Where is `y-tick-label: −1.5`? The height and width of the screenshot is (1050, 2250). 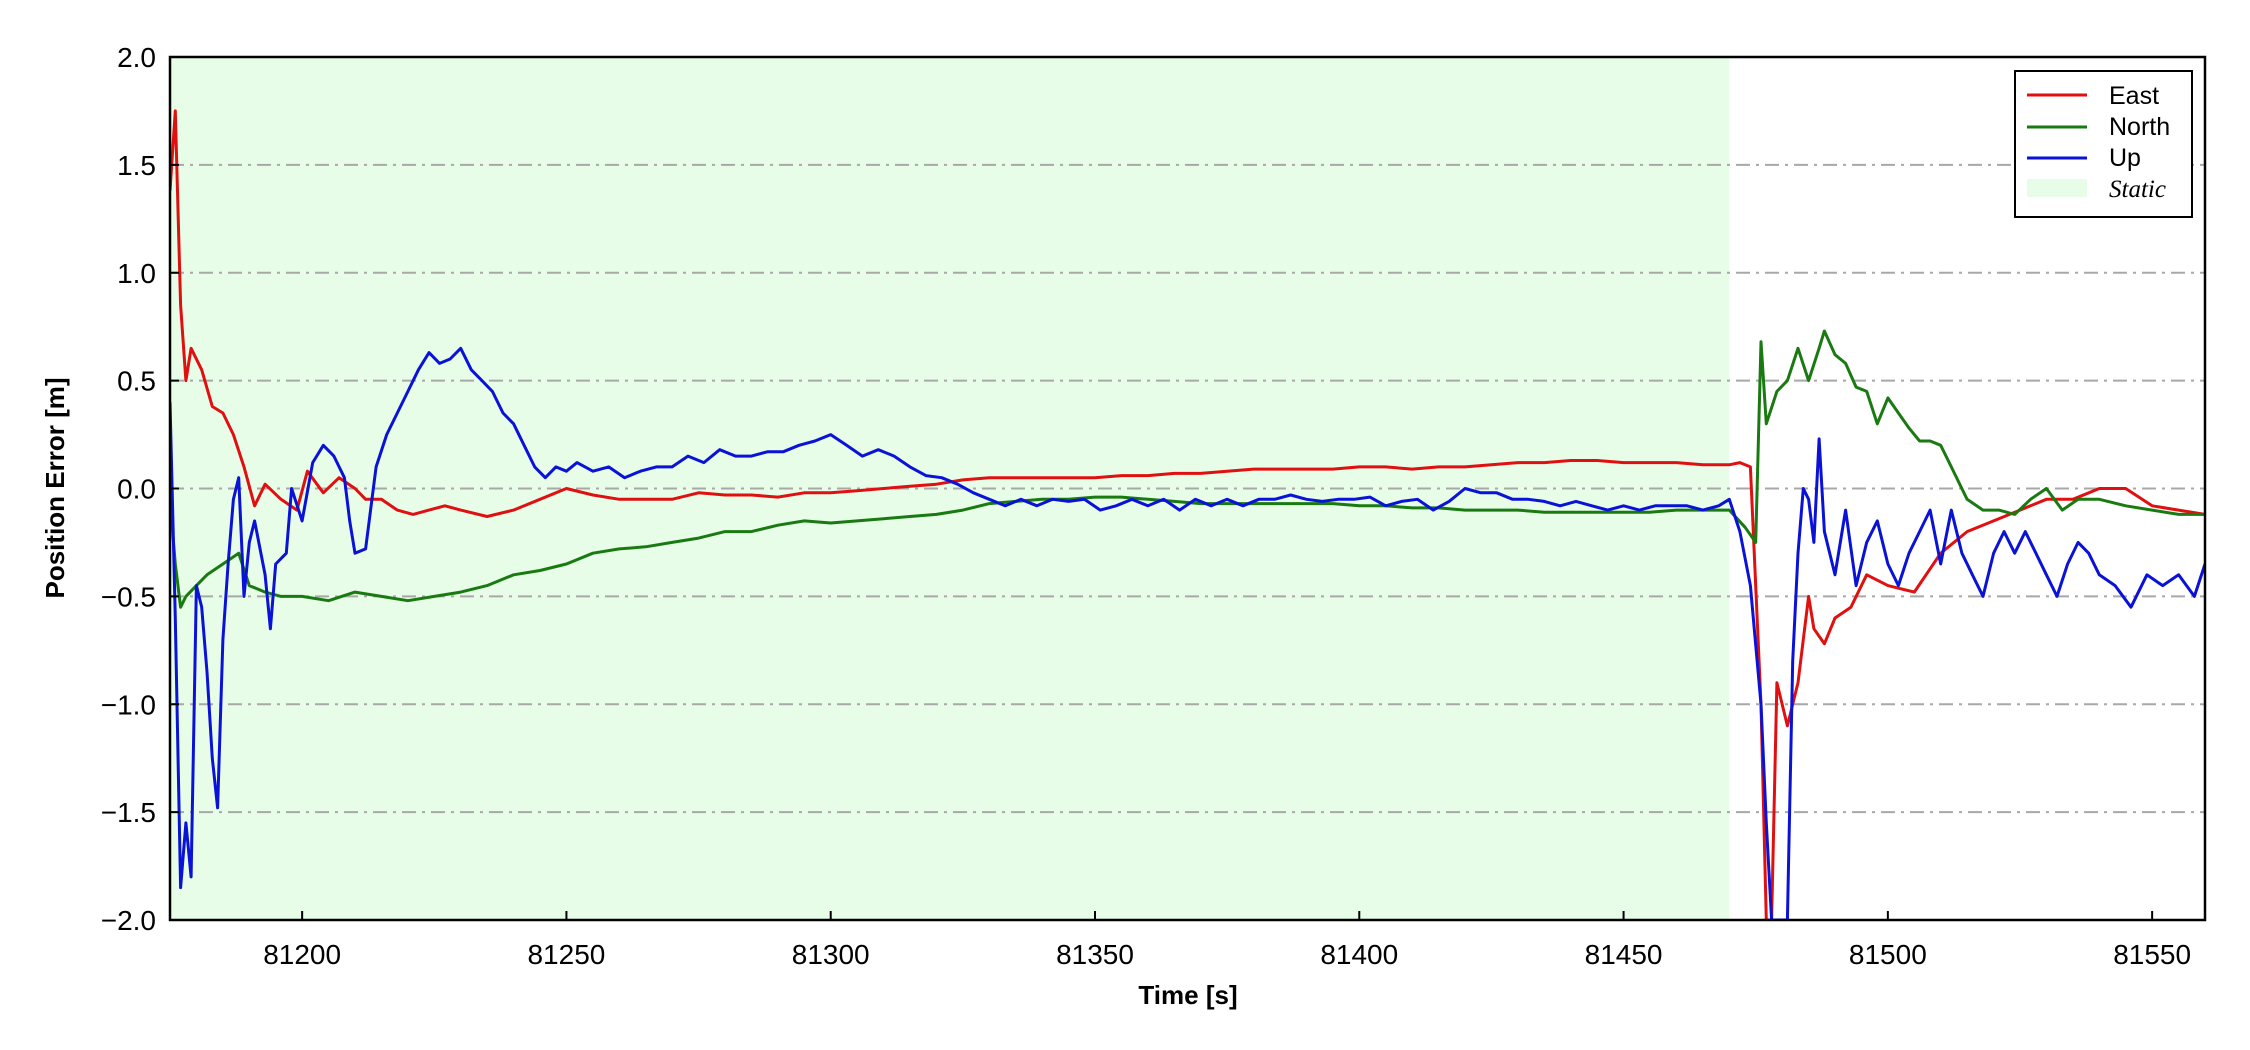 y-tick-label: −1.5 is located at coordinates (128, 812).